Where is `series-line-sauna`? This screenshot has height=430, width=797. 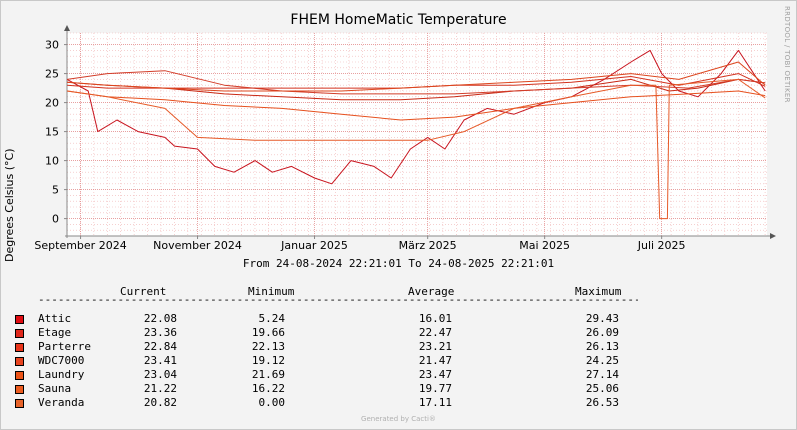 series-line-sauna is located at coordinates (416, 105).